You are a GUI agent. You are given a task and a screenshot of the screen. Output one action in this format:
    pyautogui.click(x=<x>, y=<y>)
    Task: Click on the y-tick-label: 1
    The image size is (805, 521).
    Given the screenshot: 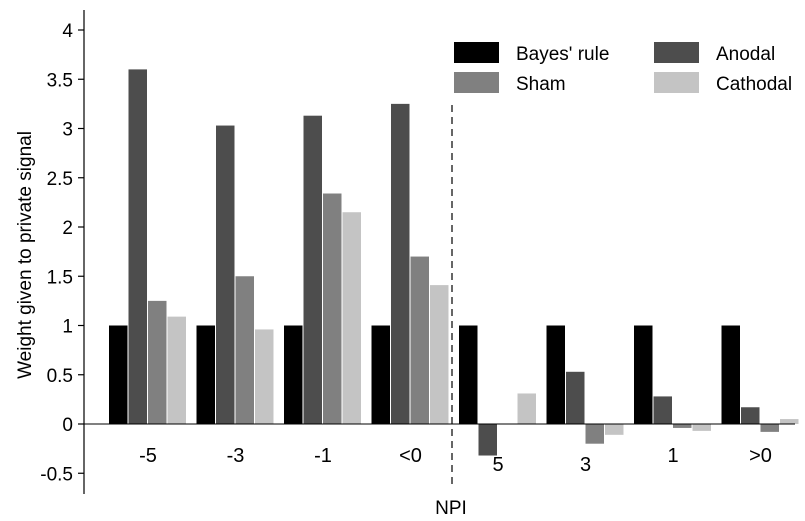 What is the action you would take?
    pyautogui.click(x=67, y=327)
    